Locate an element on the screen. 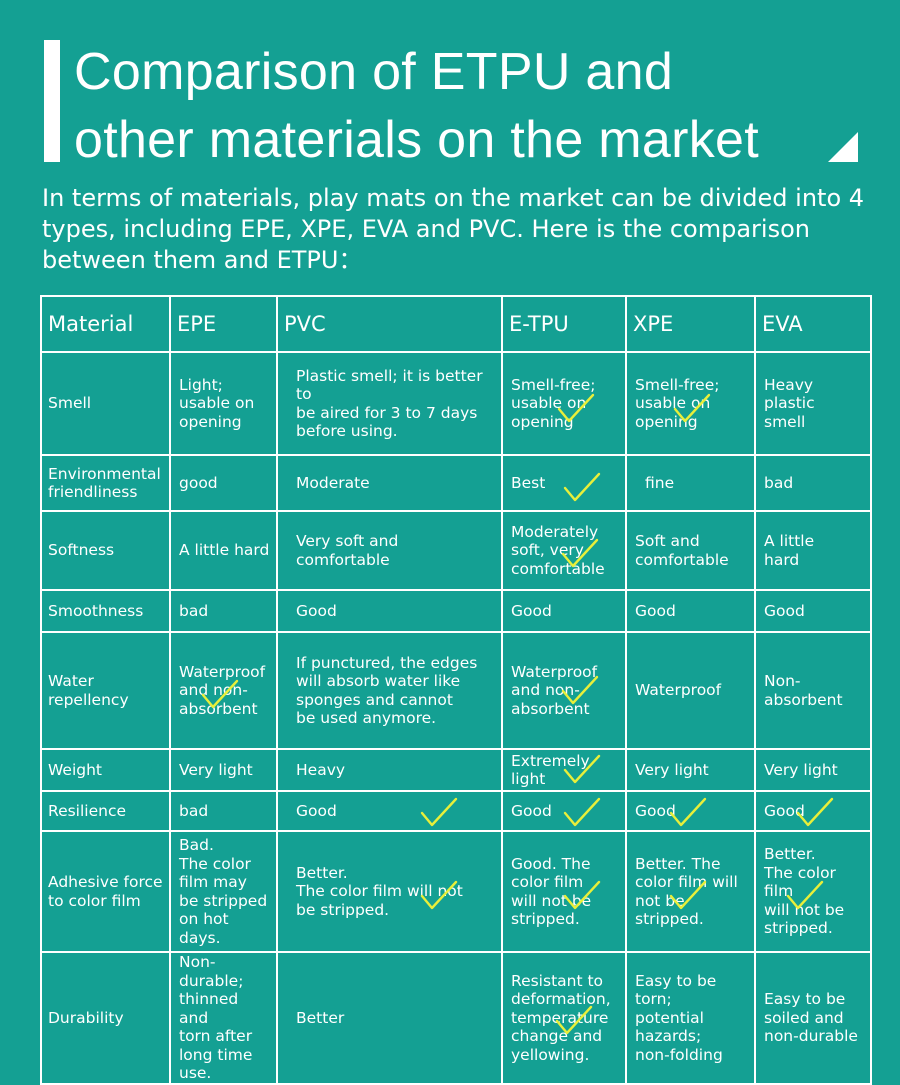  title-accent-bar is located at coordinates (52, 101).